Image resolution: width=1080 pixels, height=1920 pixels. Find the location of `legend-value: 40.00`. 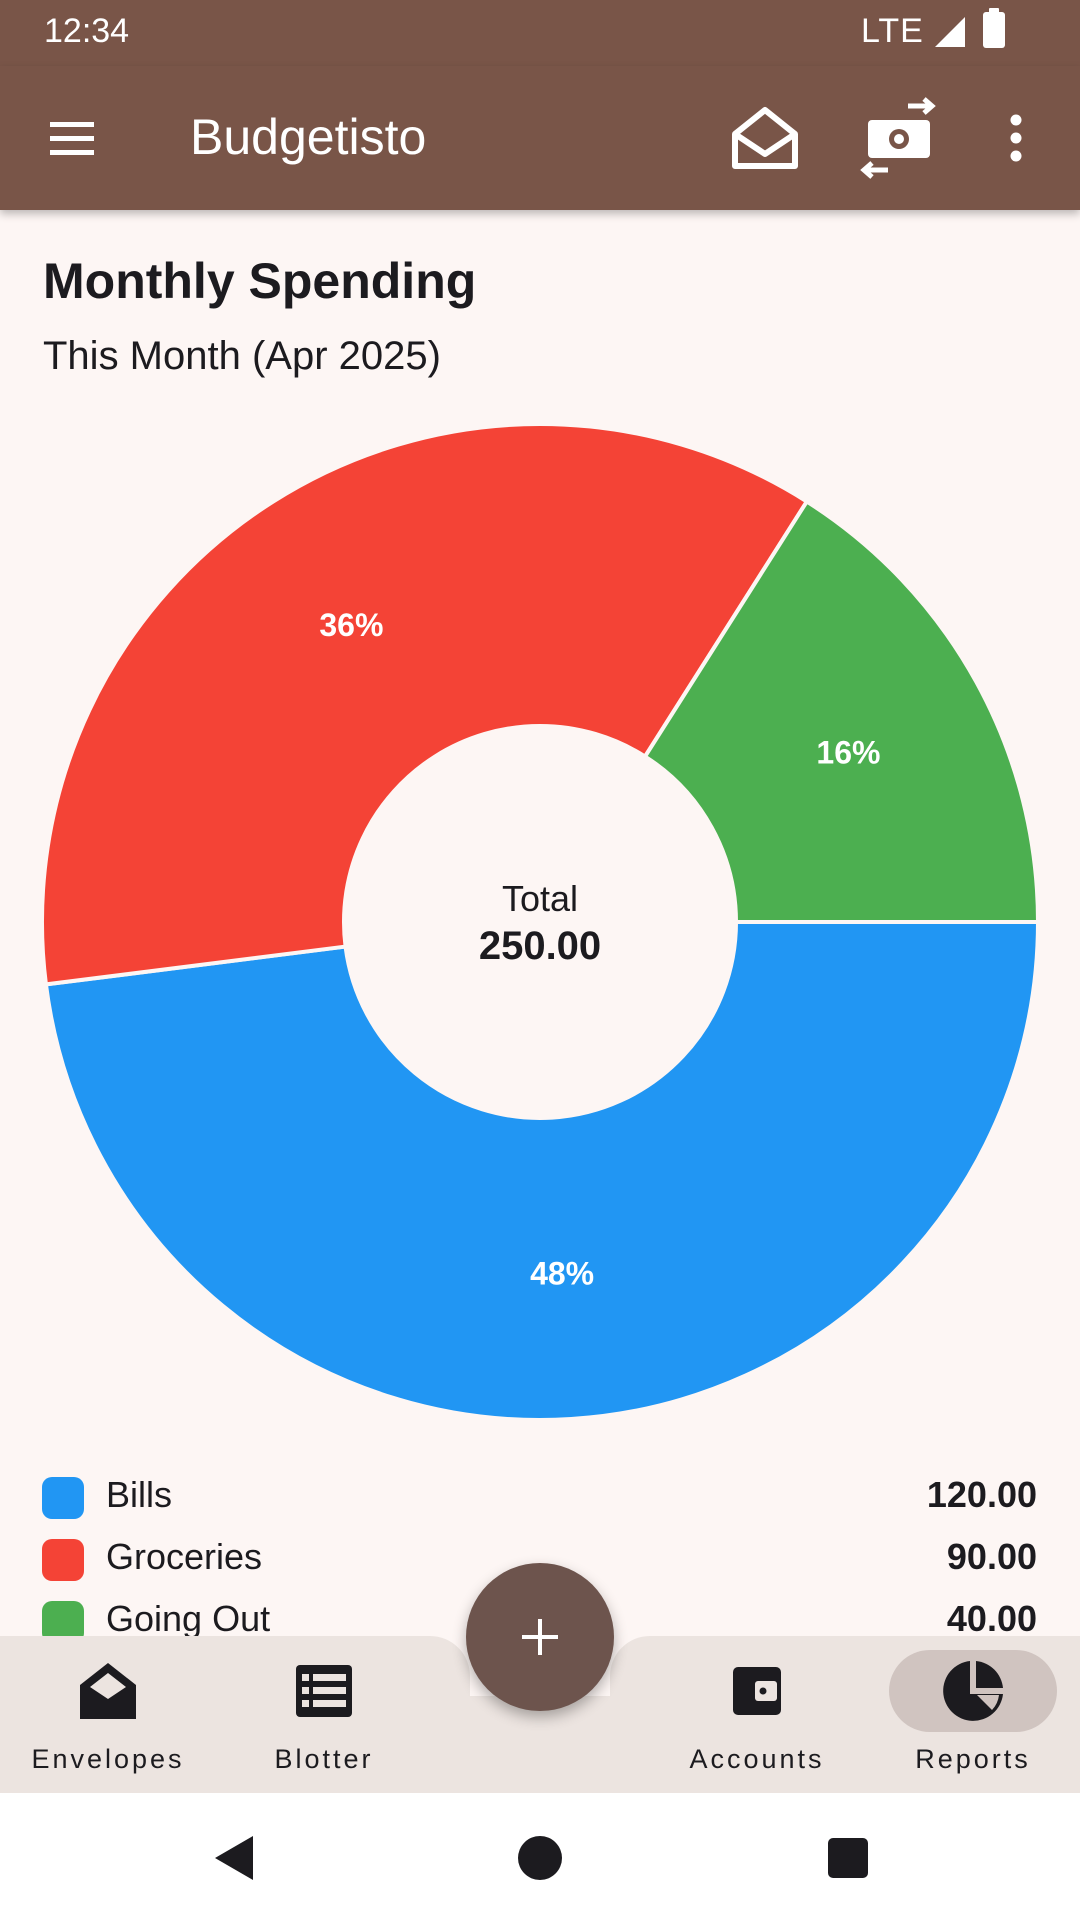

legend-value: 40.00 is located at coordinates (991, 1618).